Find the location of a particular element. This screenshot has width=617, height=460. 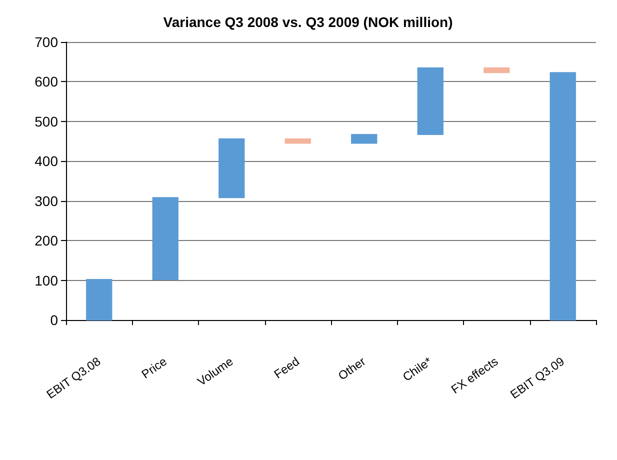

y-tick-label: 300 is located at coordinates (46, 200).